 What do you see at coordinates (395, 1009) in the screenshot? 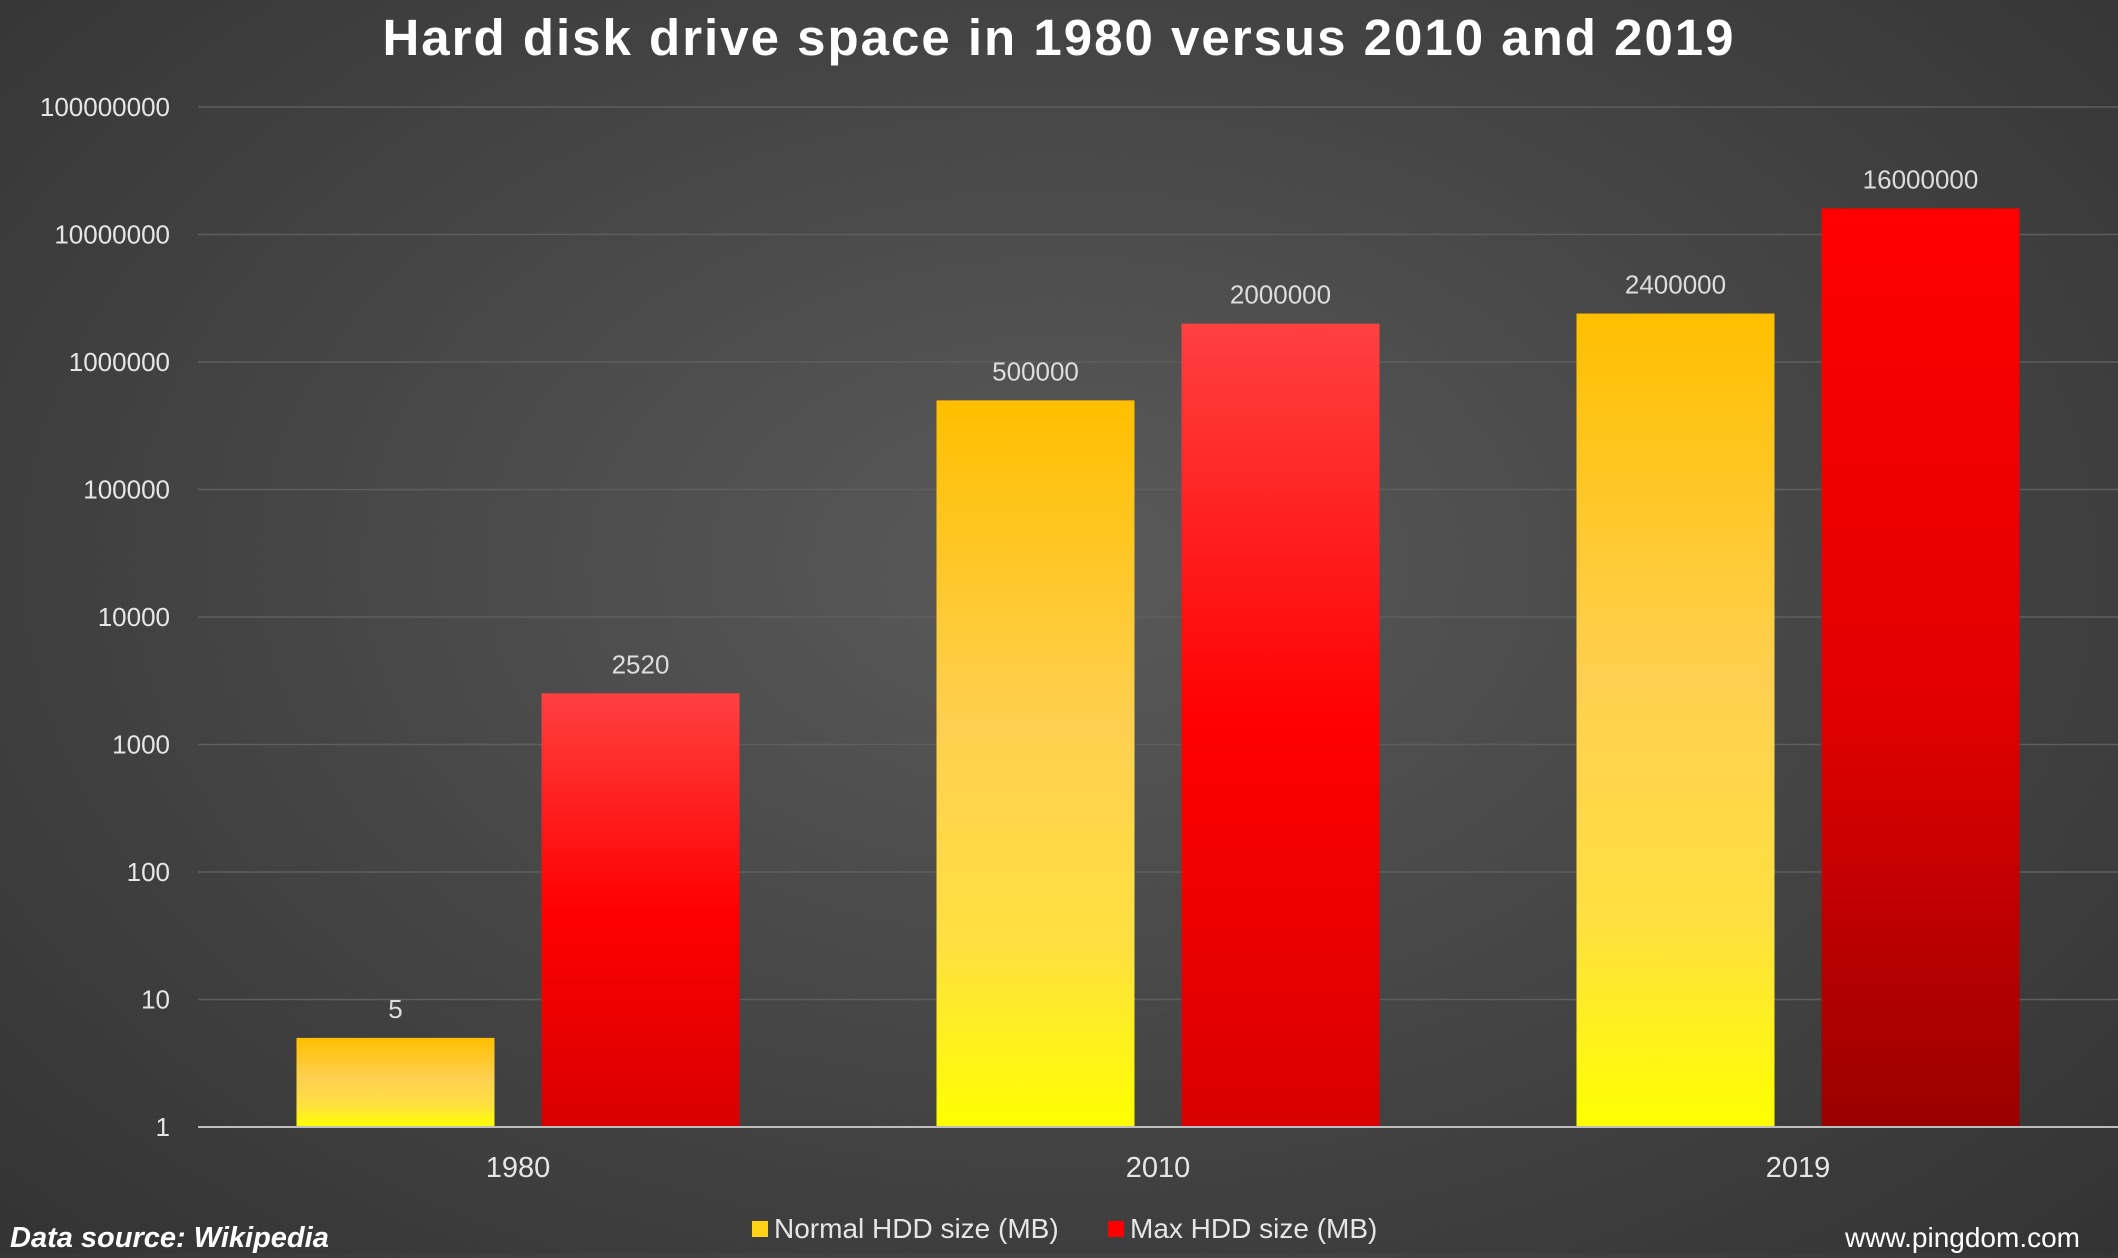
I see `data-label: 5` at bounding box center [395, 1009].